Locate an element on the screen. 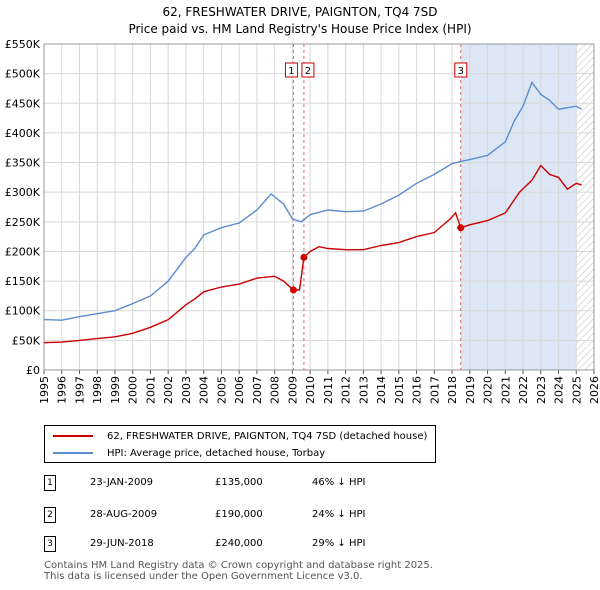 The height and width of the screenshot is (590, 600). x-tick-label: 2008 is located at coordinates (275, 390).